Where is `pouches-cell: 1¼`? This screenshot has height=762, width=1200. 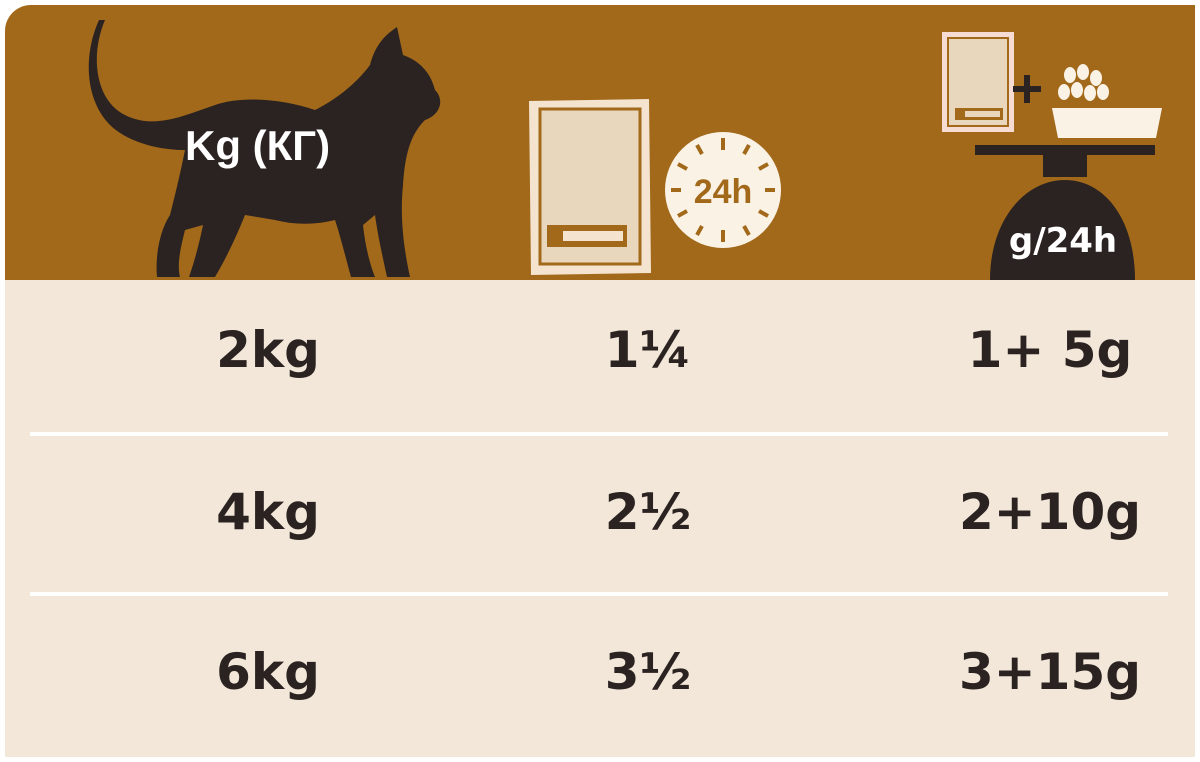 pouches-cell: 1¼ is located at coordinates (648, 350).